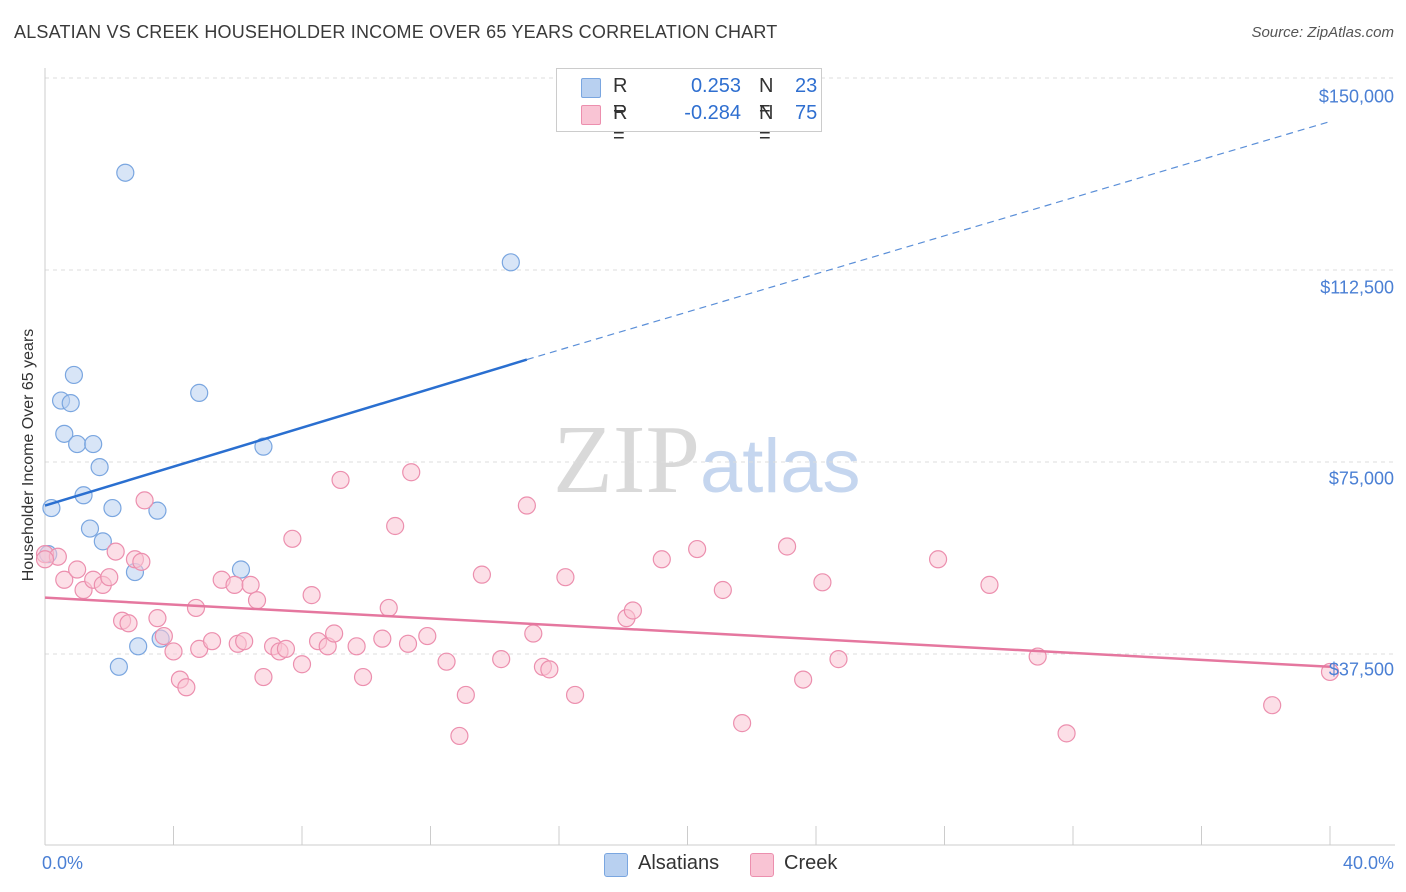  What do you see at coordinates (1356, 96) in the screenshot?
I see `y-tick-label-150000: $150,000` at bounding box center [1356, 96].